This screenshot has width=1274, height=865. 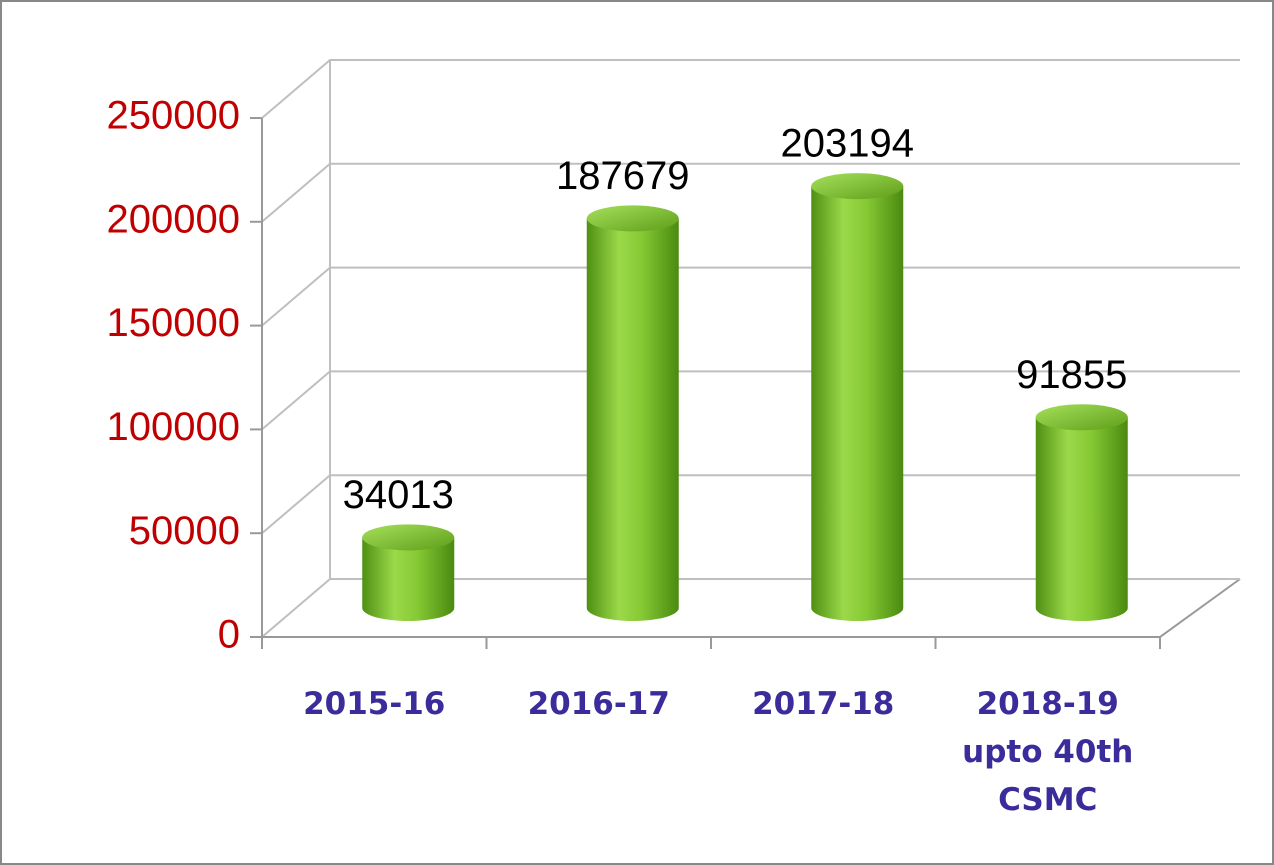 What do you see at coordinates (173, 219) in the screenshot?
I see `y-tick-label: 200000` at bounding box center [173, 219].